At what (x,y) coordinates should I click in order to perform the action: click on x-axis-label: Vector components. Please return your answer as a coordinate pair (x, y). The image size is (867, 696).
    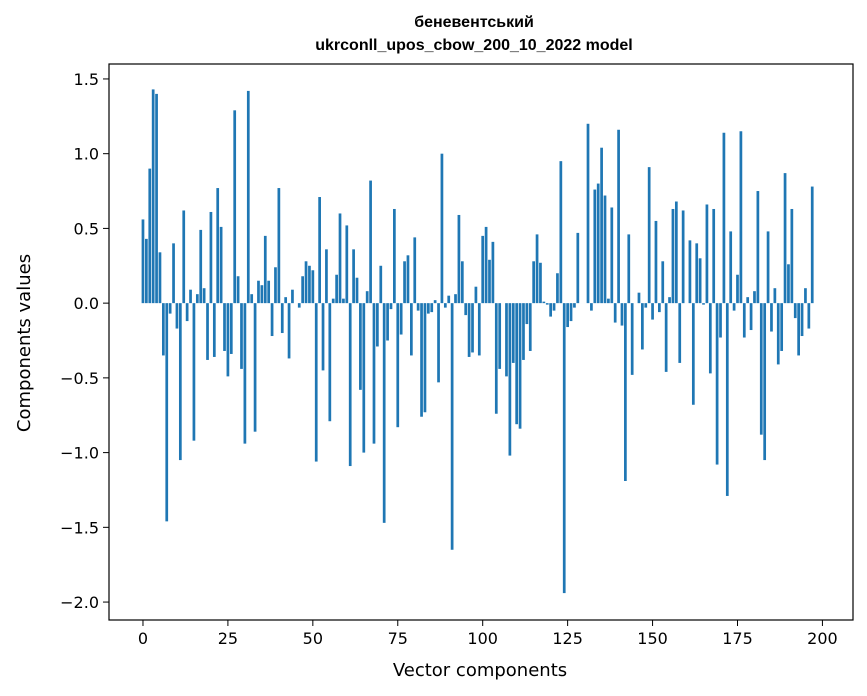
    Looking at the image, I should click on (480, 670).